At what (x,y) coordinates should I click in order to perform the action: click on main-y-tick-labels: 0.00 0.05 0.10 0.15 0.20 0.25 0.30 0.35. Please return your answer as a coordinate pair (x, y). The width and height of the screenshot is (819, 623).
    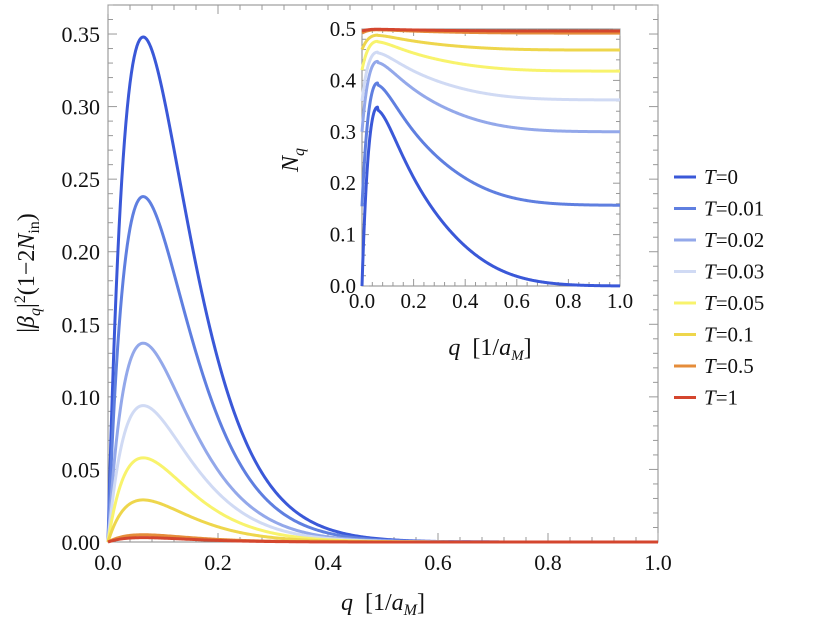
    Looking at the image, I should click on (81, 288).